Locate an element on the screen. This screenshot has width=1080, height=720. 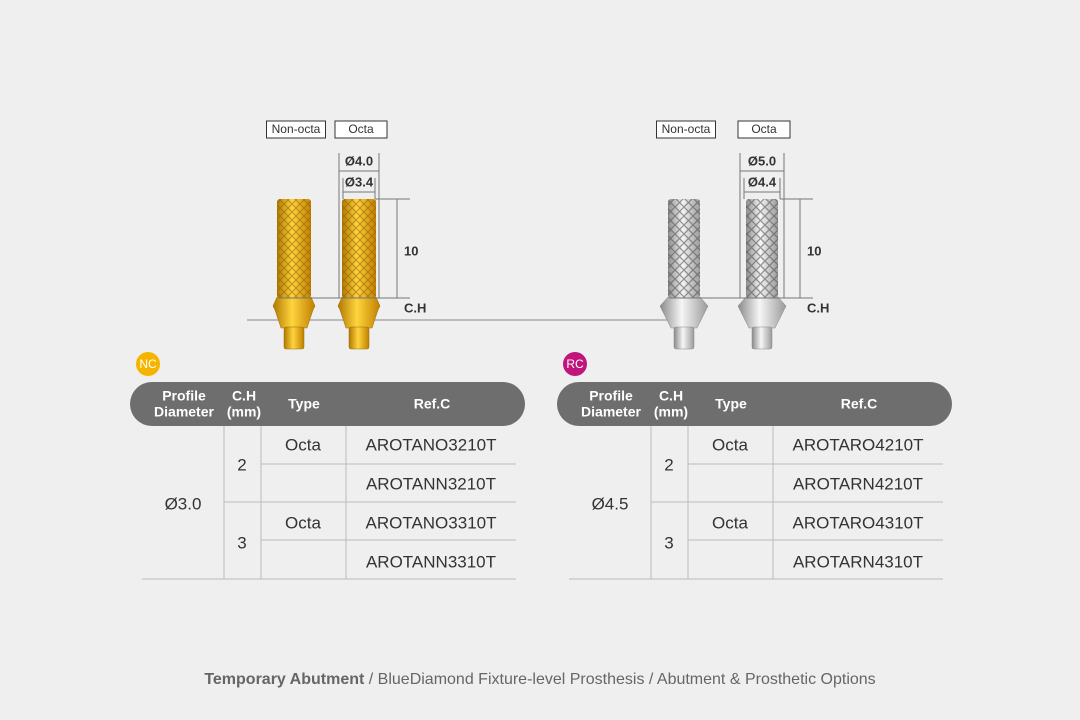
dimension-inner: Ø4.4 is located at coordinates (762, 181).